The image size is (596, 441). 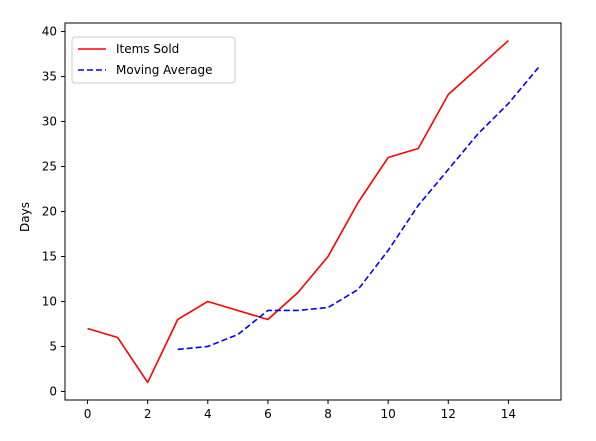 I want to click on y-tick-label: 35, so click(x=49, y=77).